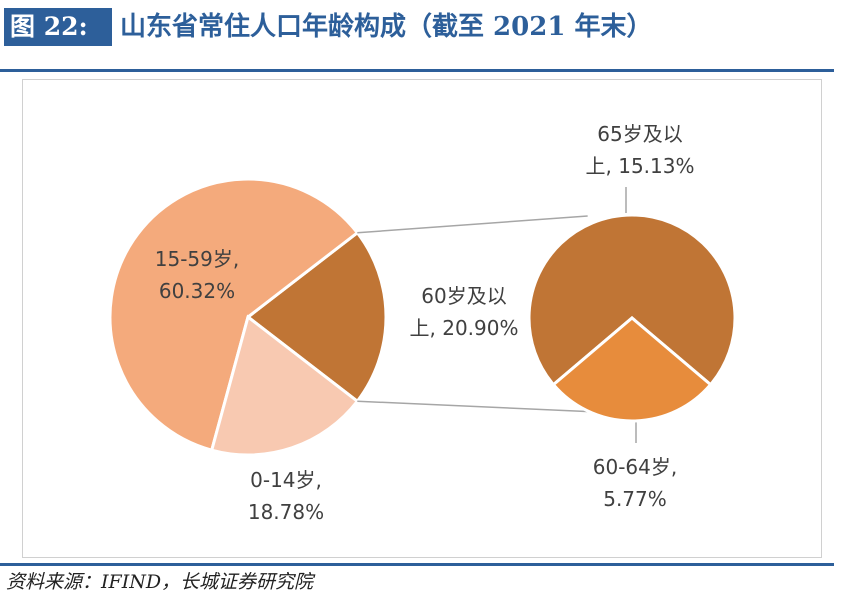 This screenshot has height=595, width=848. Describe the element at coordinates (477, 406) in the screenshot. I see `connector-line-bottom` at that location.